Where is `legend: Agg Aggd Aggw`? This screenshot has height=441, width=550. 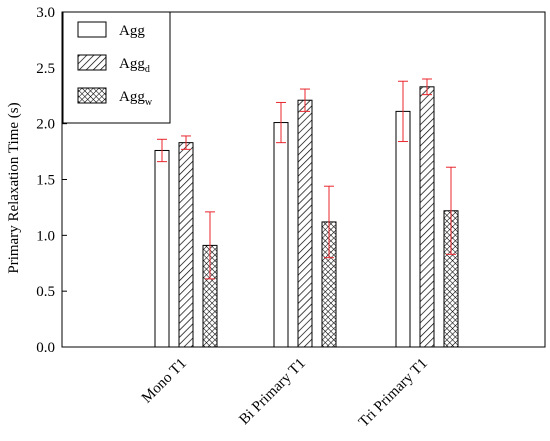 legend: Agg Aggd Aggw is located at coordinates (116, 67).